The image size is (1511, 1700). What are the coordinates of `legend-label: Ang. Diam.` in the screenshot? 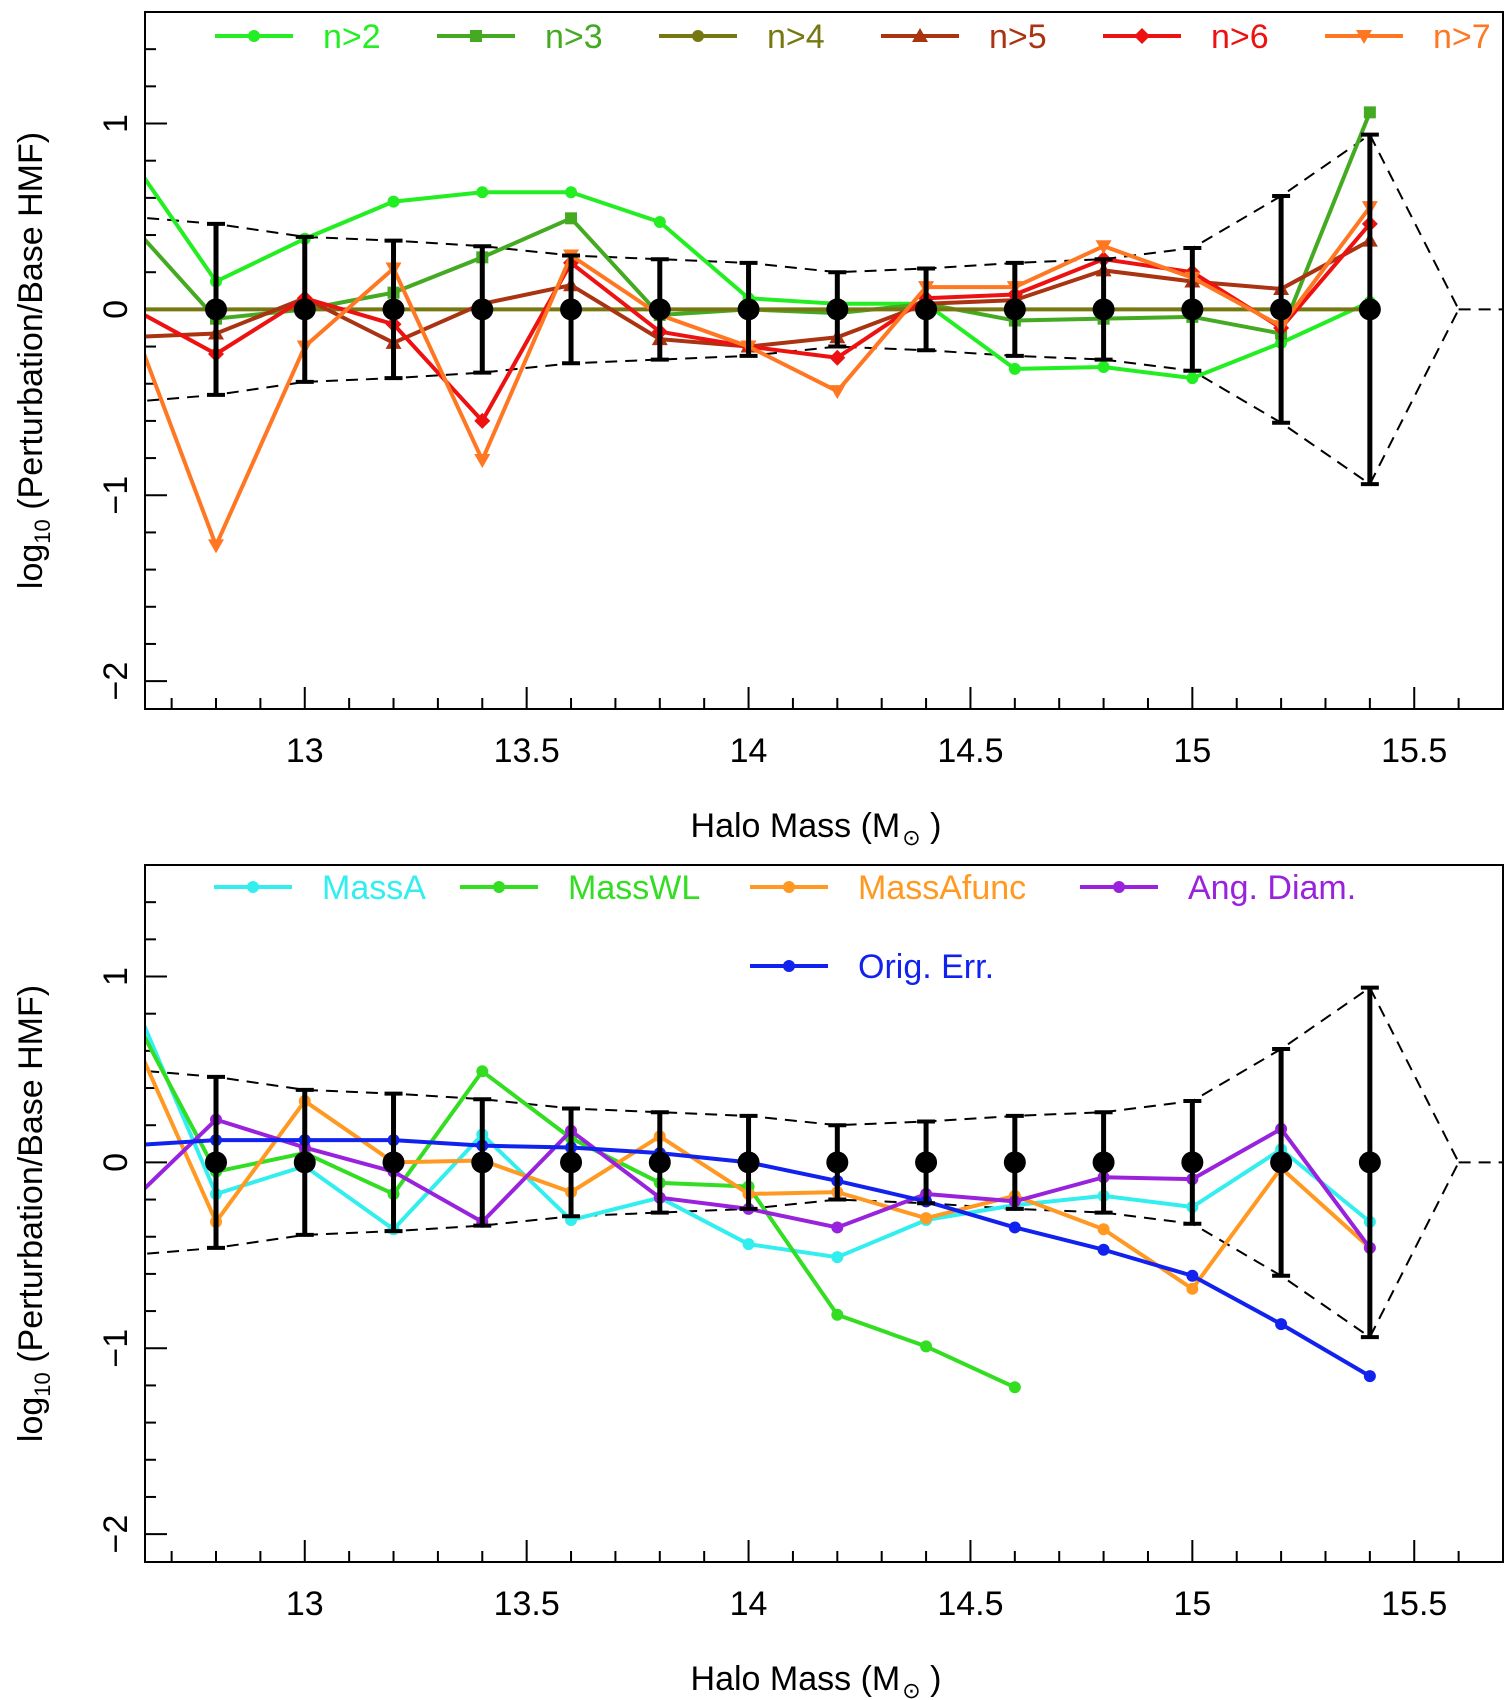 It's located at (1272, 888).